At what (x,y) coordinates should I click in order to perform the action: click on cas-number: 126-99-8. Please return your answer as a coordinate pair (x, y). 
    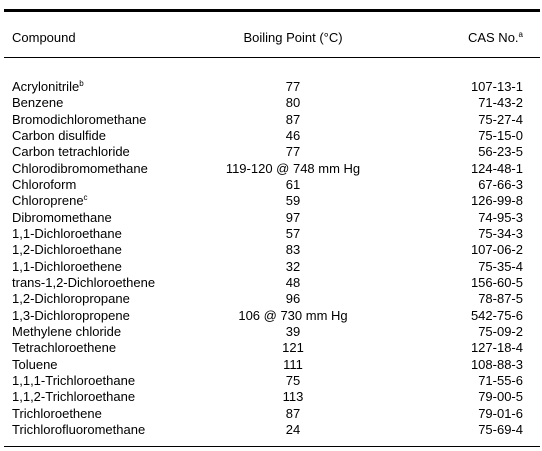
    Looking at the image, I should click on (496, 201).